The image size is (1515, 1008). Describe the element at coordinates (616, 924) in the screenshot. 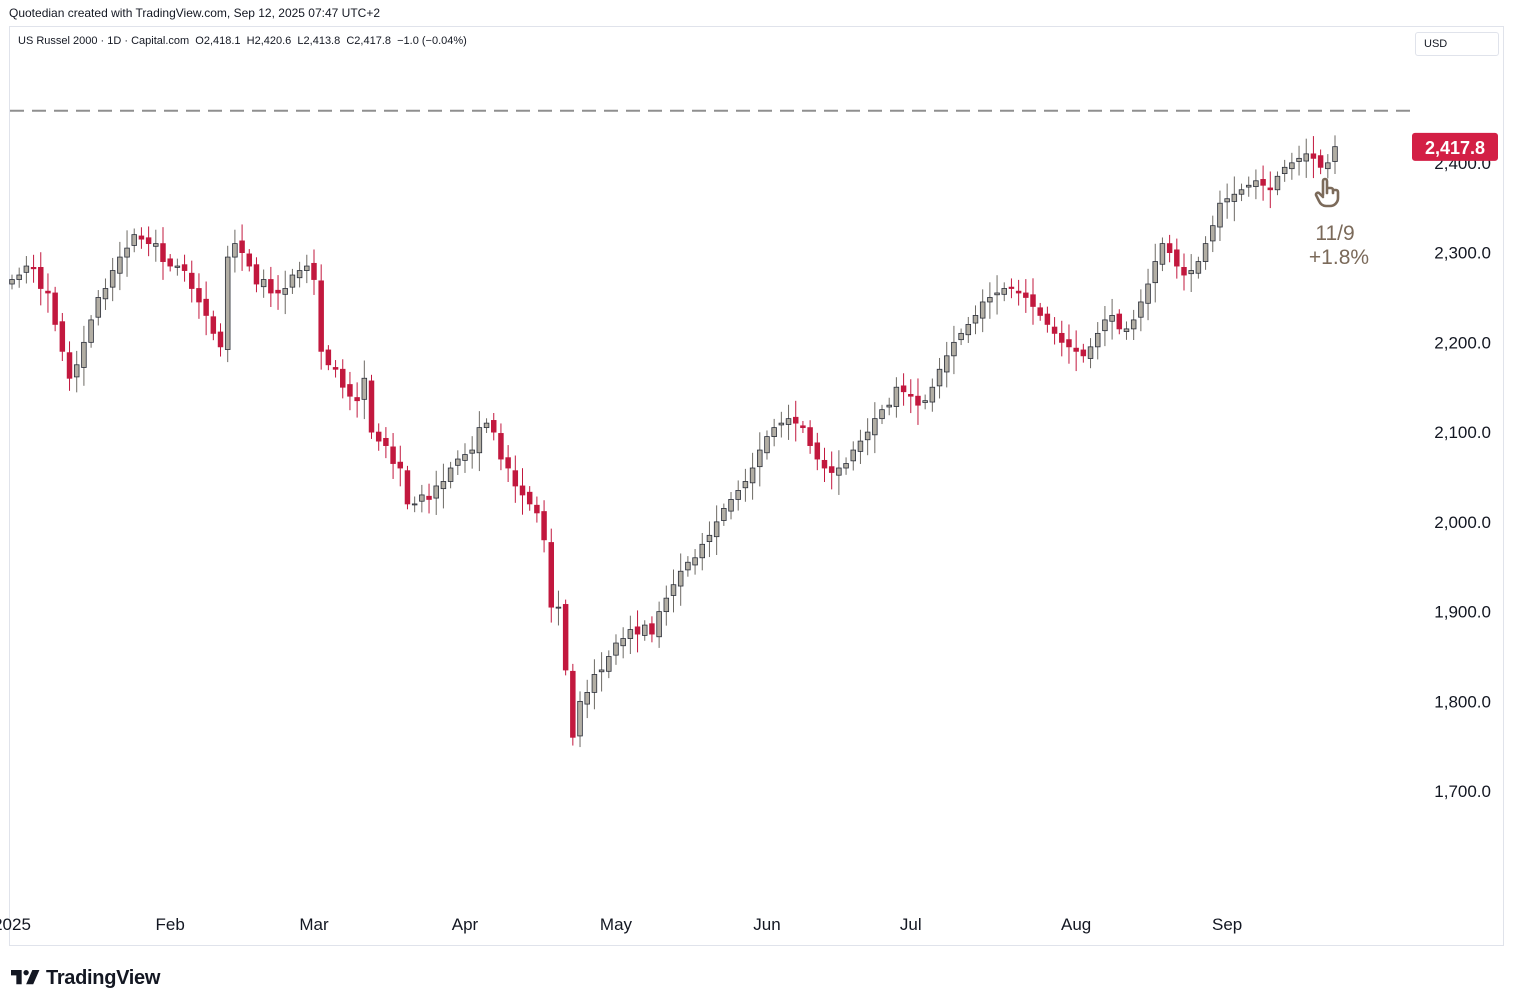

I see `time-tick-label: May` at that location.